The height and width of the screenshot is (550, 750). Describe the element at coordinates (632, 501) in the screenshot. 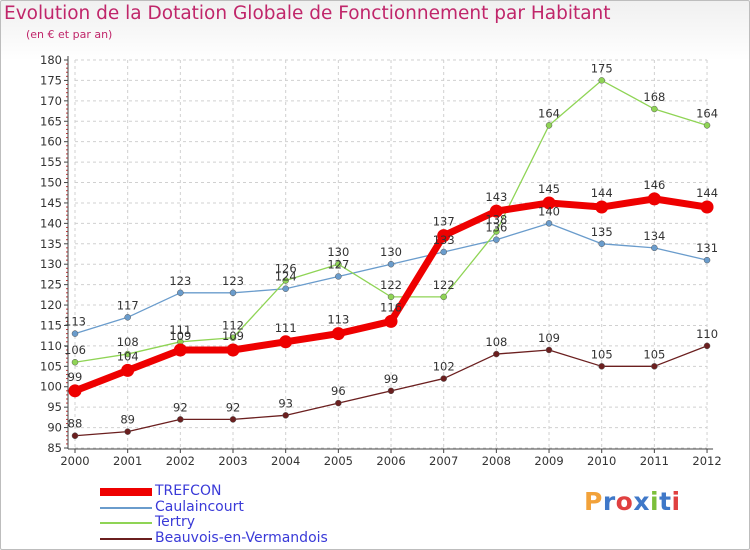

I see `proxiti-logo: Proxiti` at that location.